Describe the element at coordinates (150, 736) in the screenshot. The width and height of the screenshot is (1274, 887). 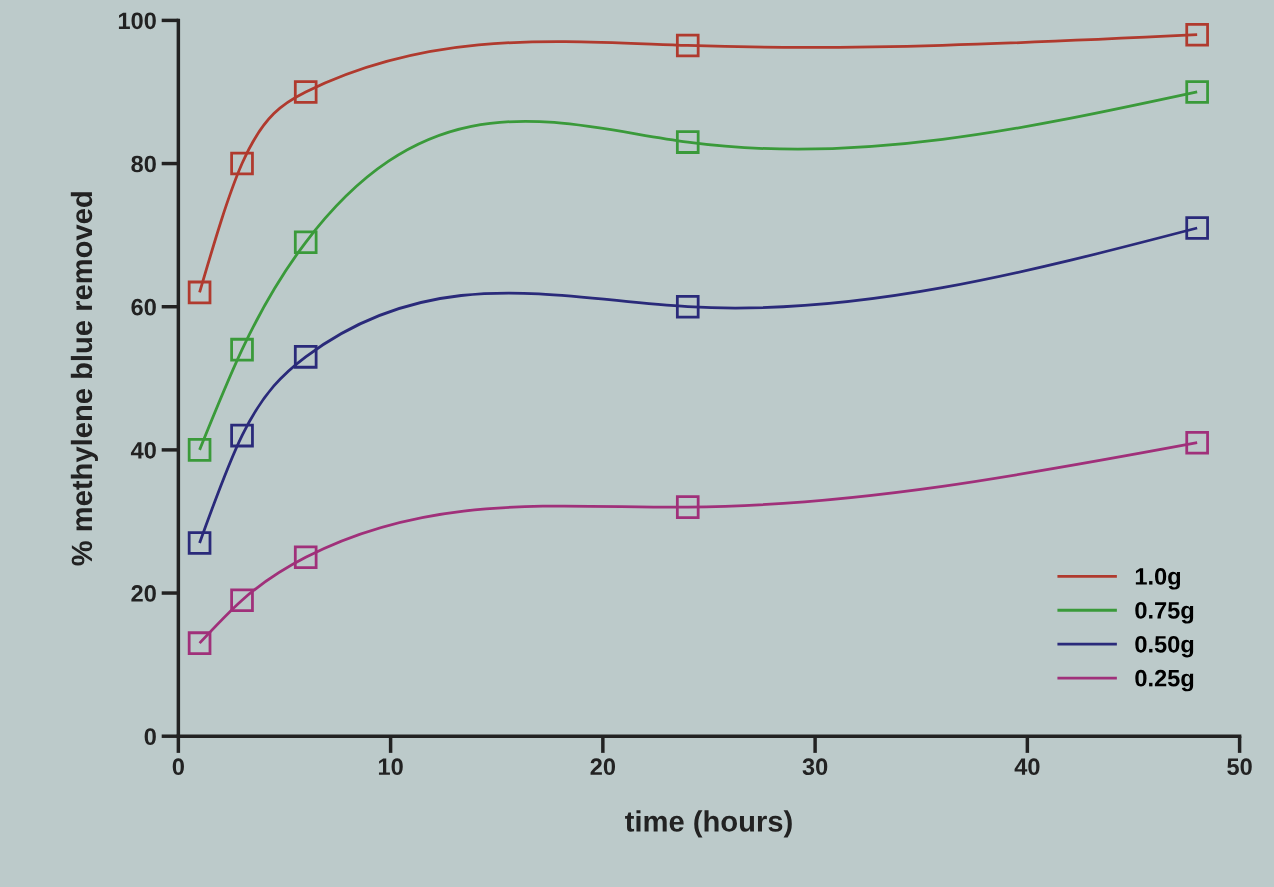
I see `y-tick-label: 0` at that location.